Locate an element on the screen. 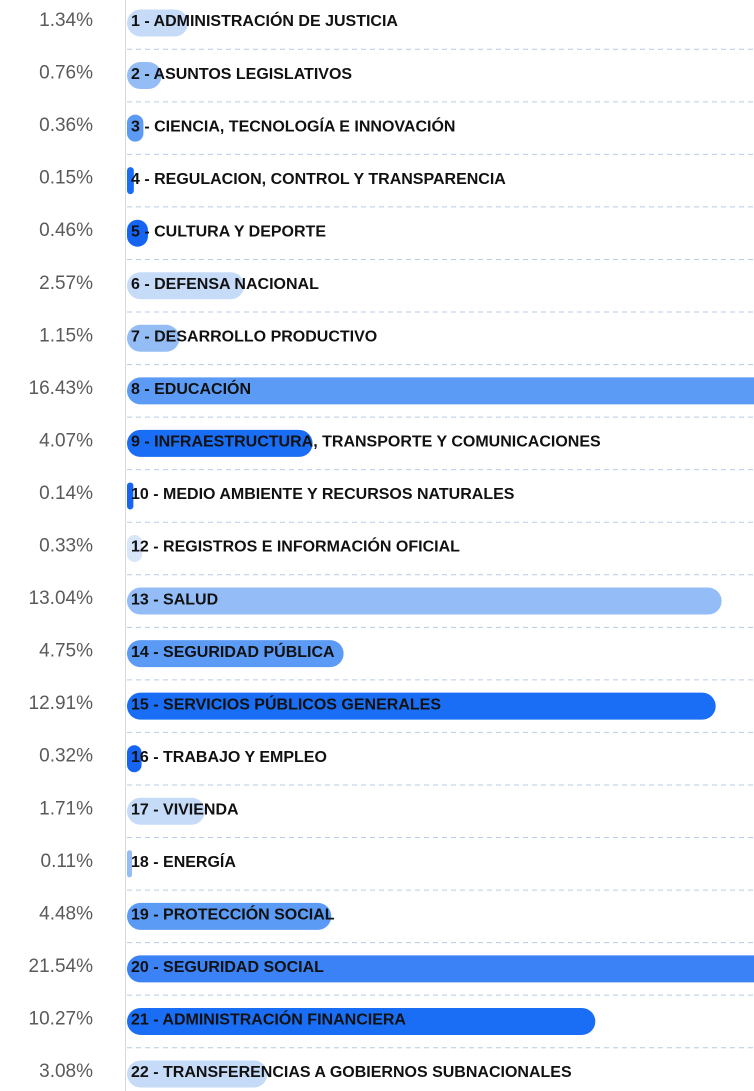 Image resolution: width=754 pixels, height=1091 pixels. category-label: 10 - MEDIO AMBIENTE Y RECURSOS NATURALES is located at coordinates (323, 494).